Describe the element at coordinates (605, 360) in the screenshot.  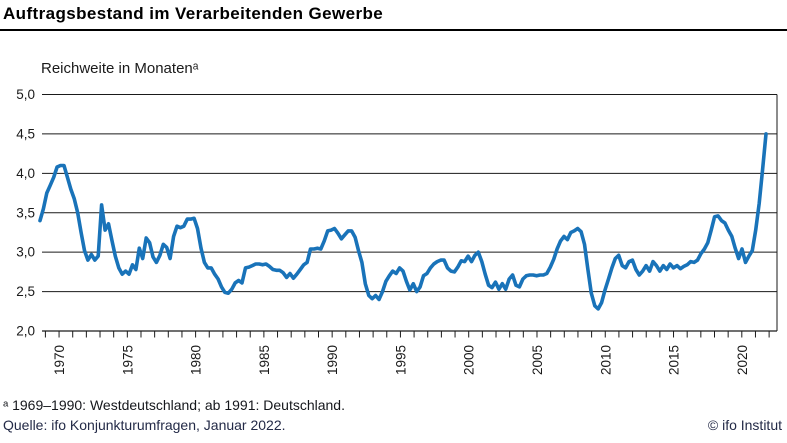
I see `x-tick-label: 2010` at that location.